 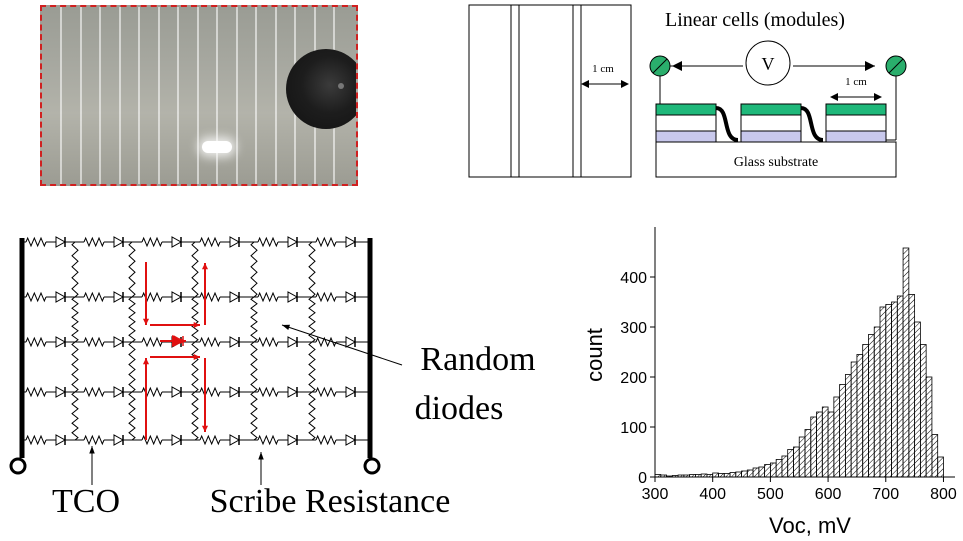 What do you see at coordinates (885, 494) in the screenshot?
I see `x-tick-label: 700` at bounding box center [885, 494].